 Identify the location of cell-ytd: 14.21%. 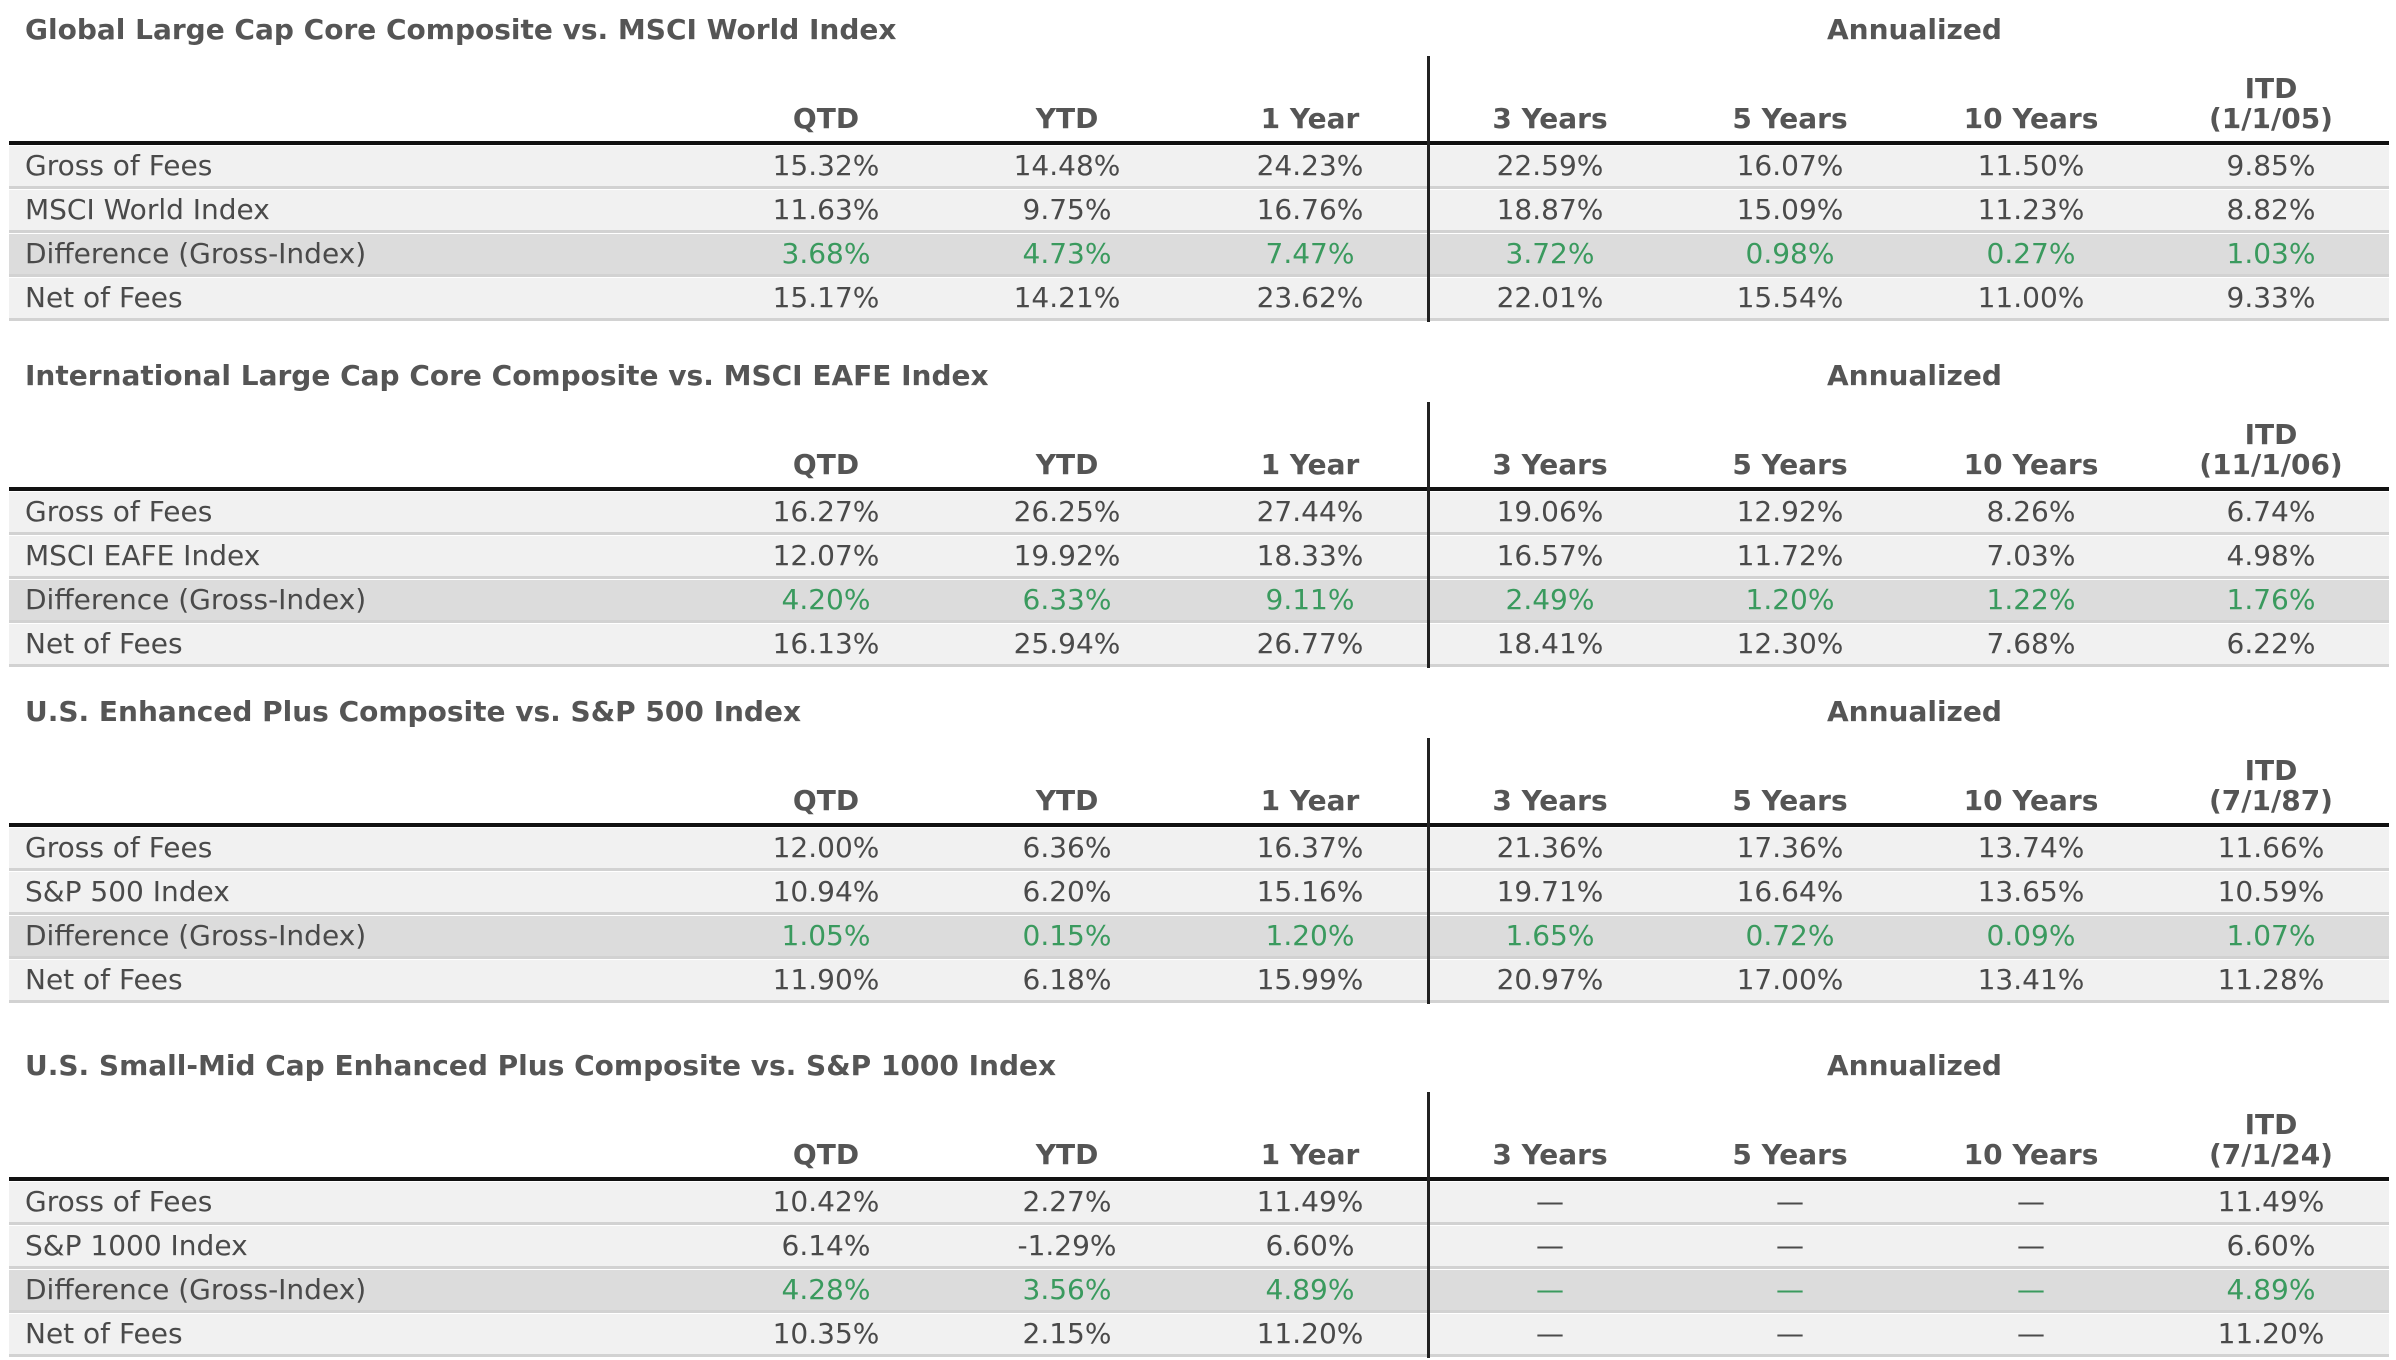
(1067, 297).